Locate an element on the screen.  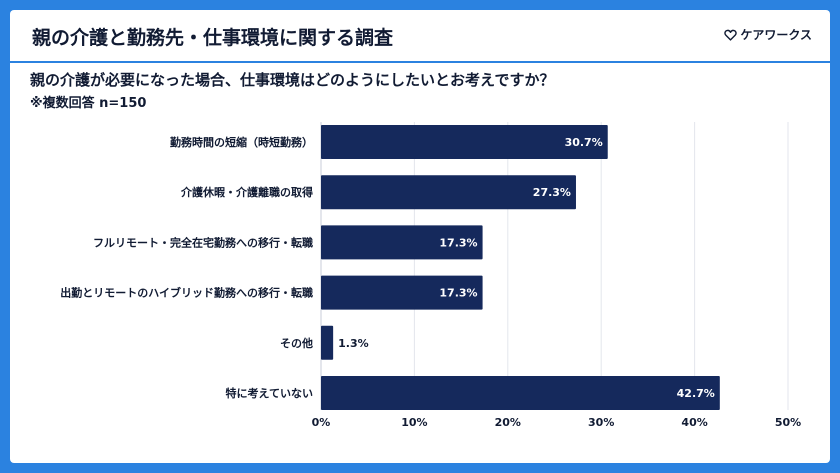
x-tick-label: 10% is located at coordinates (414, 422).